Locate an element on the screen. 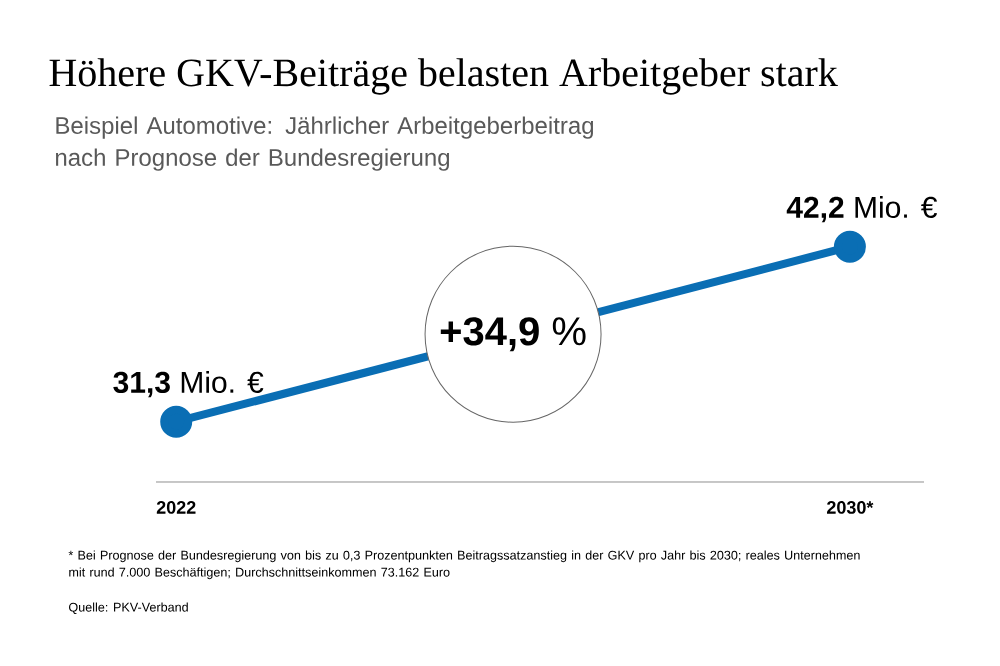 The height and width of the screenshot is (666, 1000). annotation: +34,9 % is located at coordinates (513, 334).